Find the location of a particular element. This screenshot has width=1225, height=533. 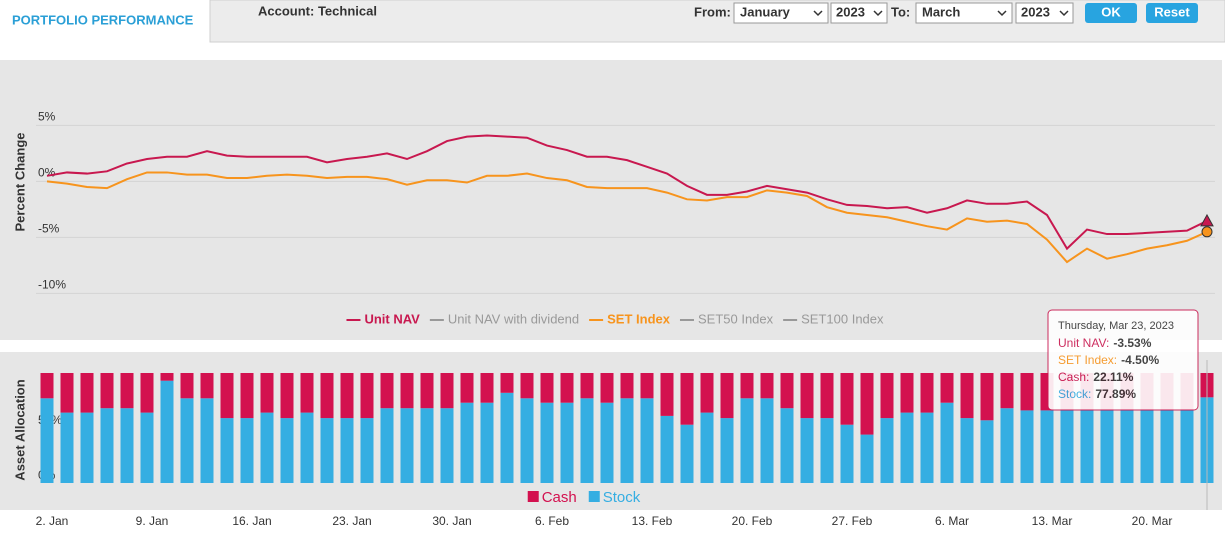

y-tick-label: 5% is located at coordinates (47, 117).